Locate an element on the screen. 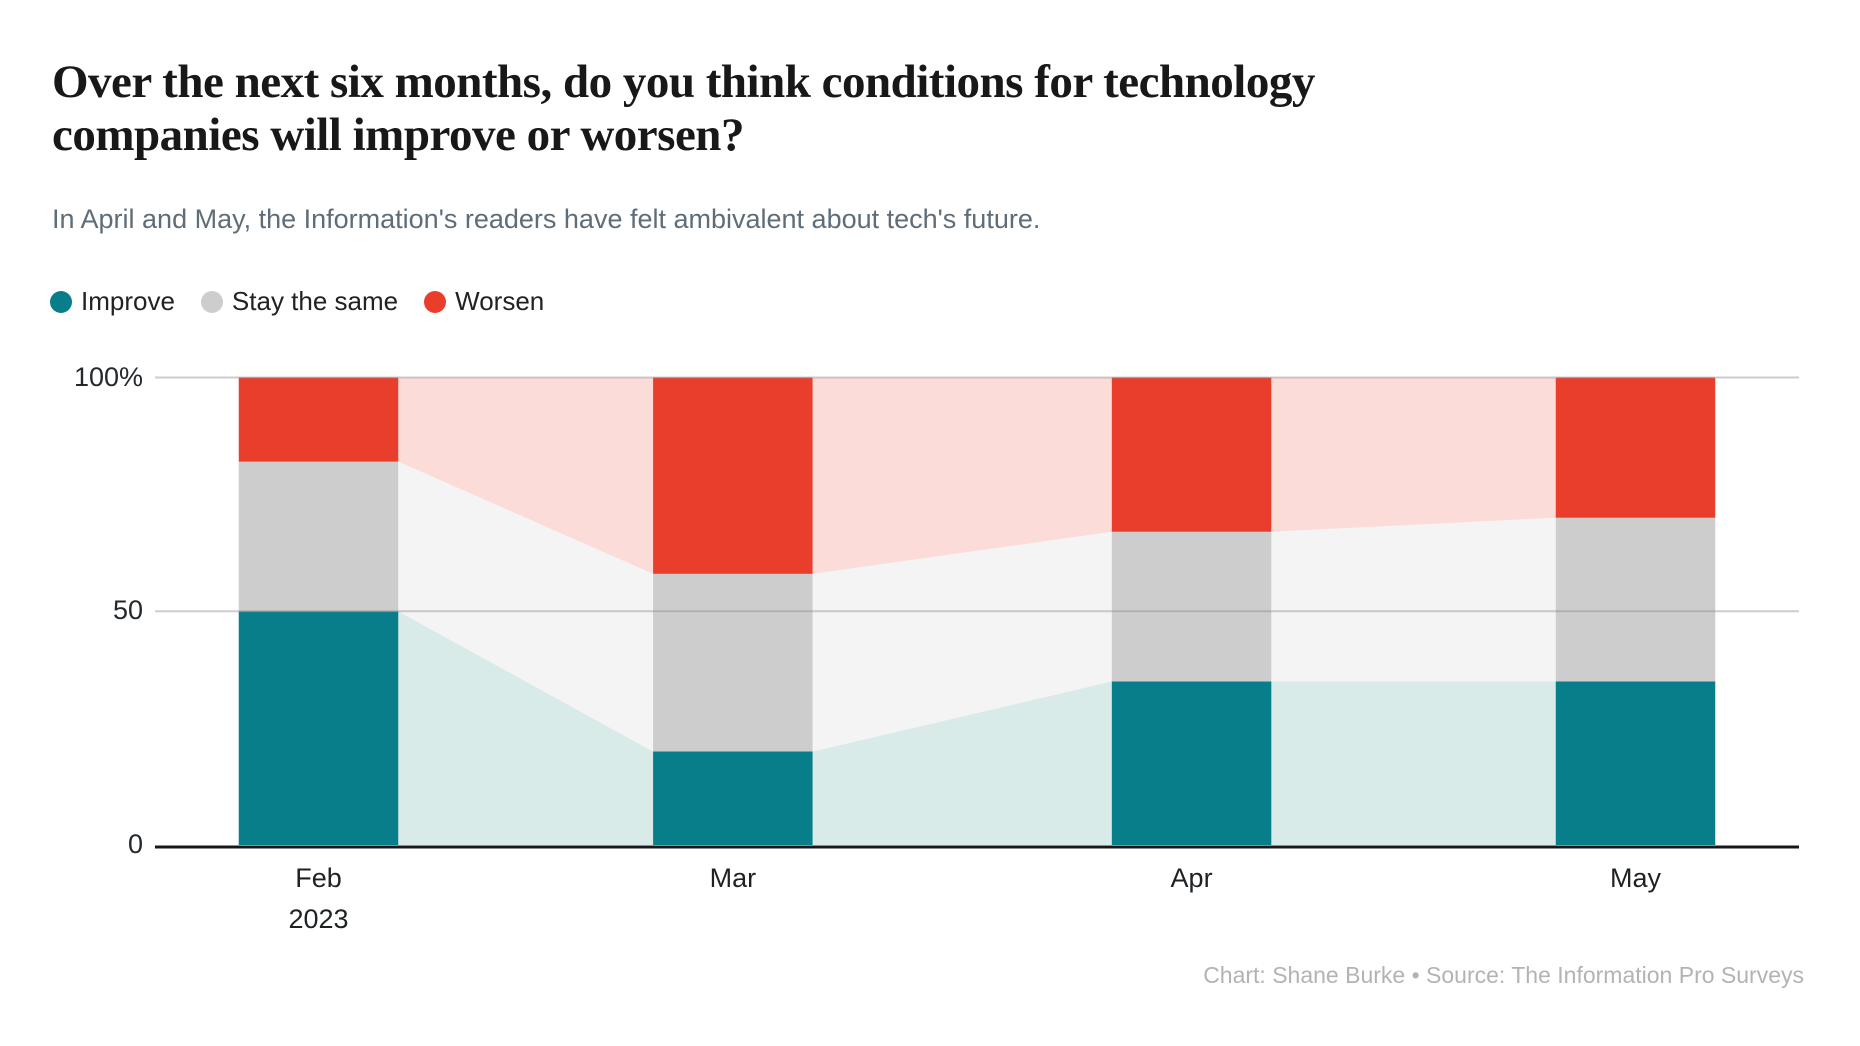  bar-may-worsen is located at coordinates (1635, 447).